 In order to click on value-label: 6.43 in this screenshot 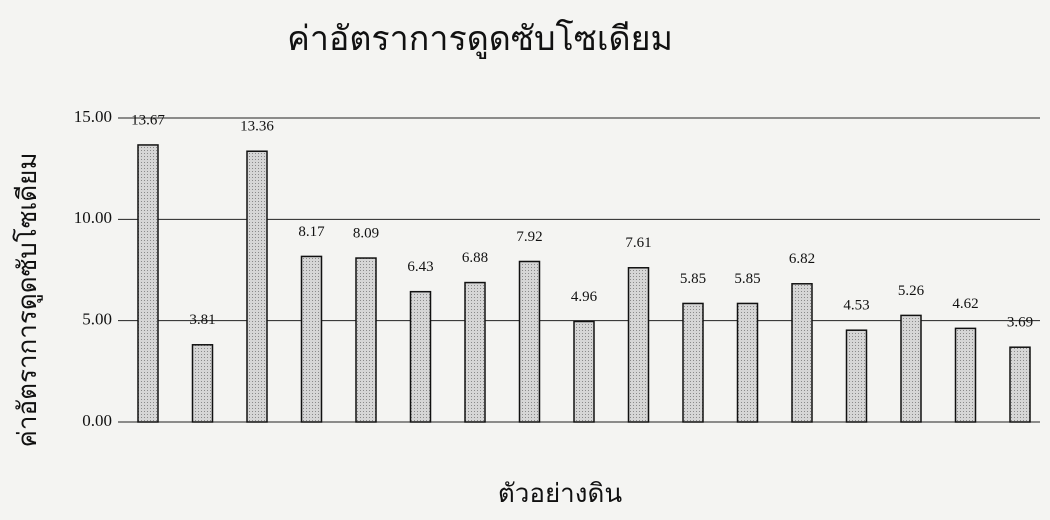, I will do `click(420, 267)`.